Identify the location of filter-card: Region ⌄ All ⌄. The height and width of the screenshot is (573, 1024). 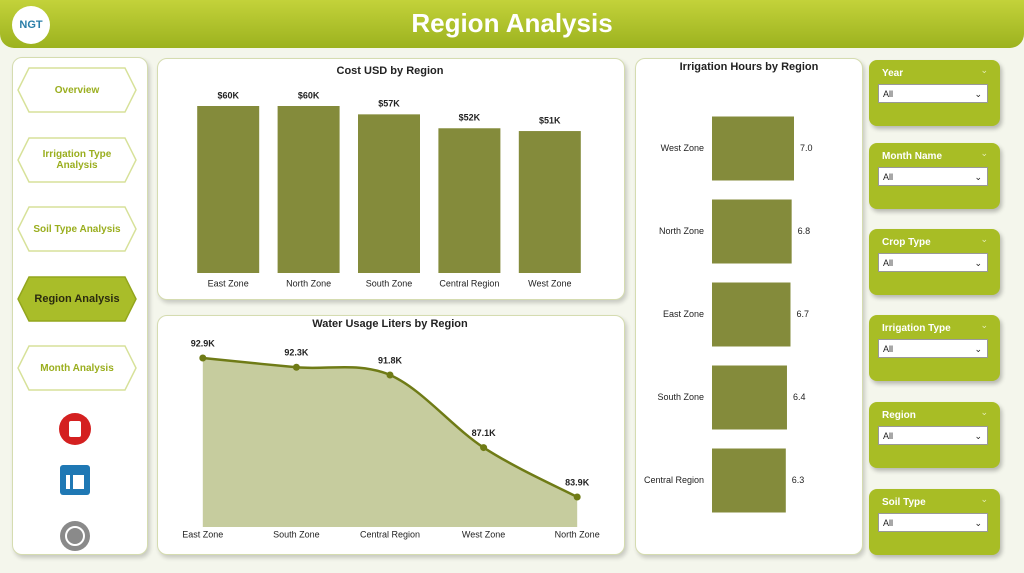
(934, 435).